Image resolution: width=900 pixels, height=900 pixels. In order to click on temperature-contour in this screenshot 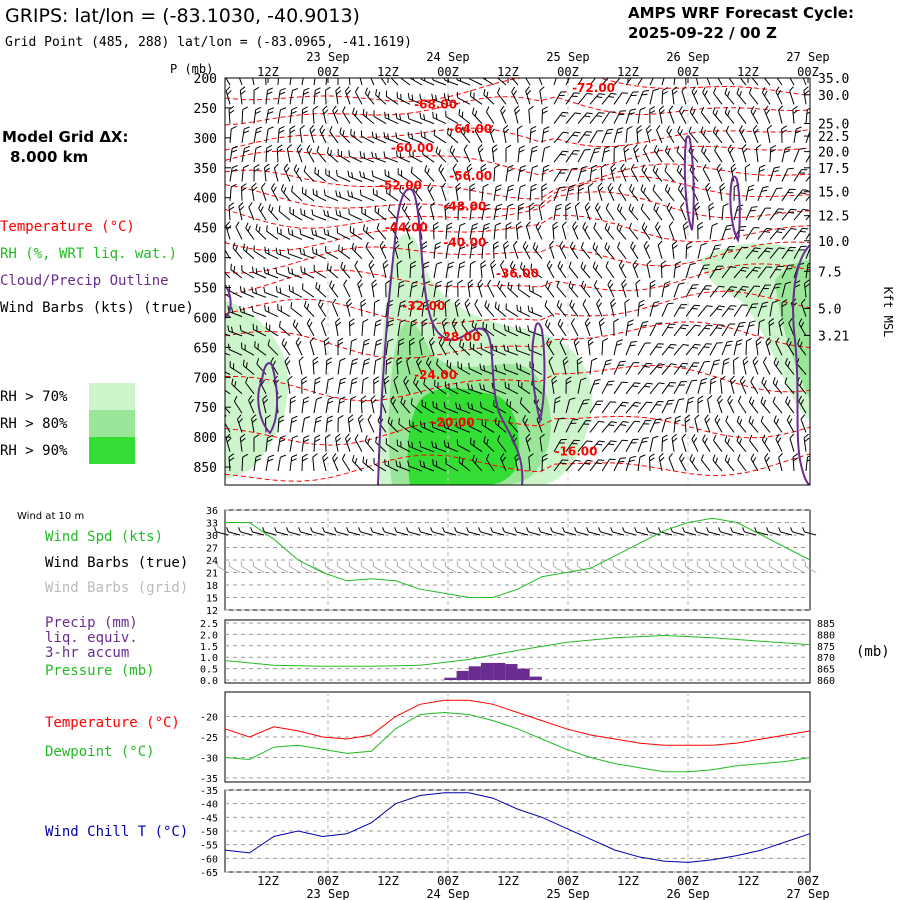, I will do `click(517, 160)`.